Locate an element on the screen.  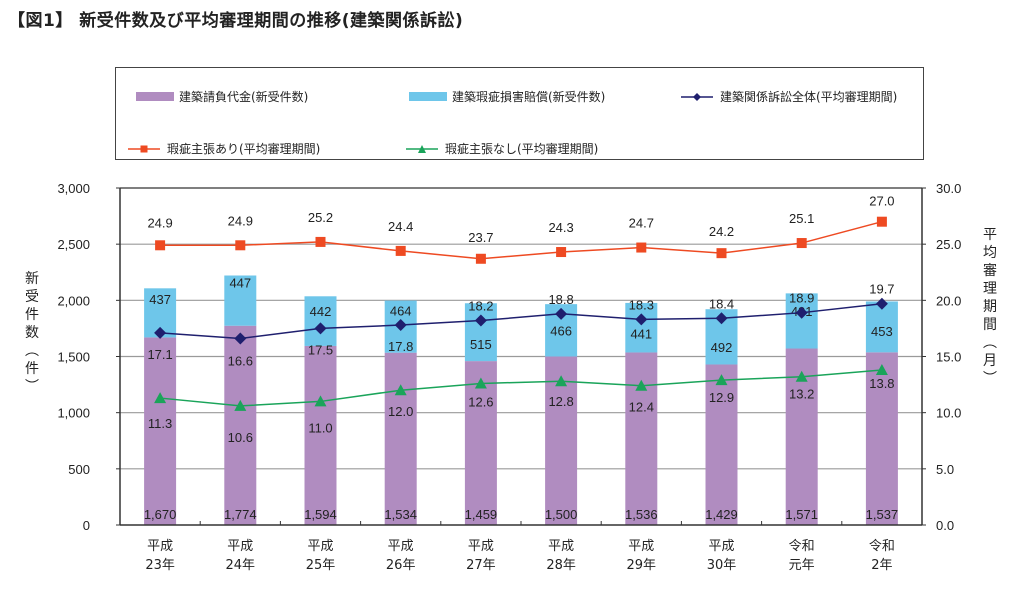
y-axis-right-label: 平均審理期間 ︵ 月 ︶ is located at coordinates (990, 307).